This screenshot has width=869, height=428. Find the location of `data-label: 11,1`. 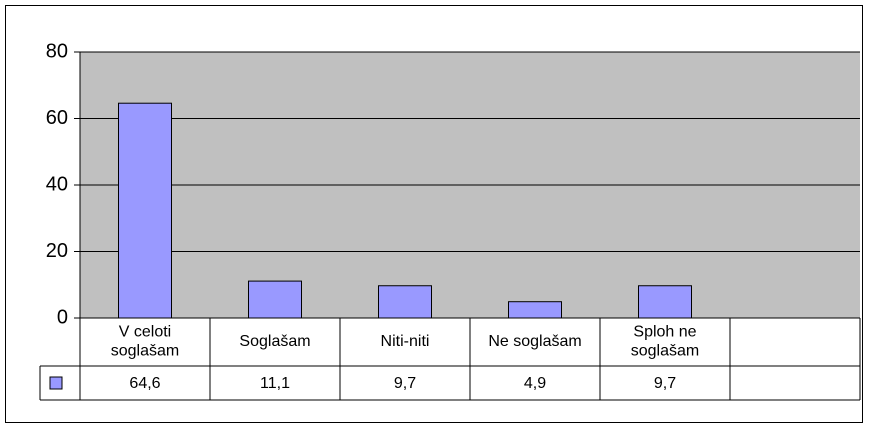

data-label: 11,1 is located at coordinates (275, 383).